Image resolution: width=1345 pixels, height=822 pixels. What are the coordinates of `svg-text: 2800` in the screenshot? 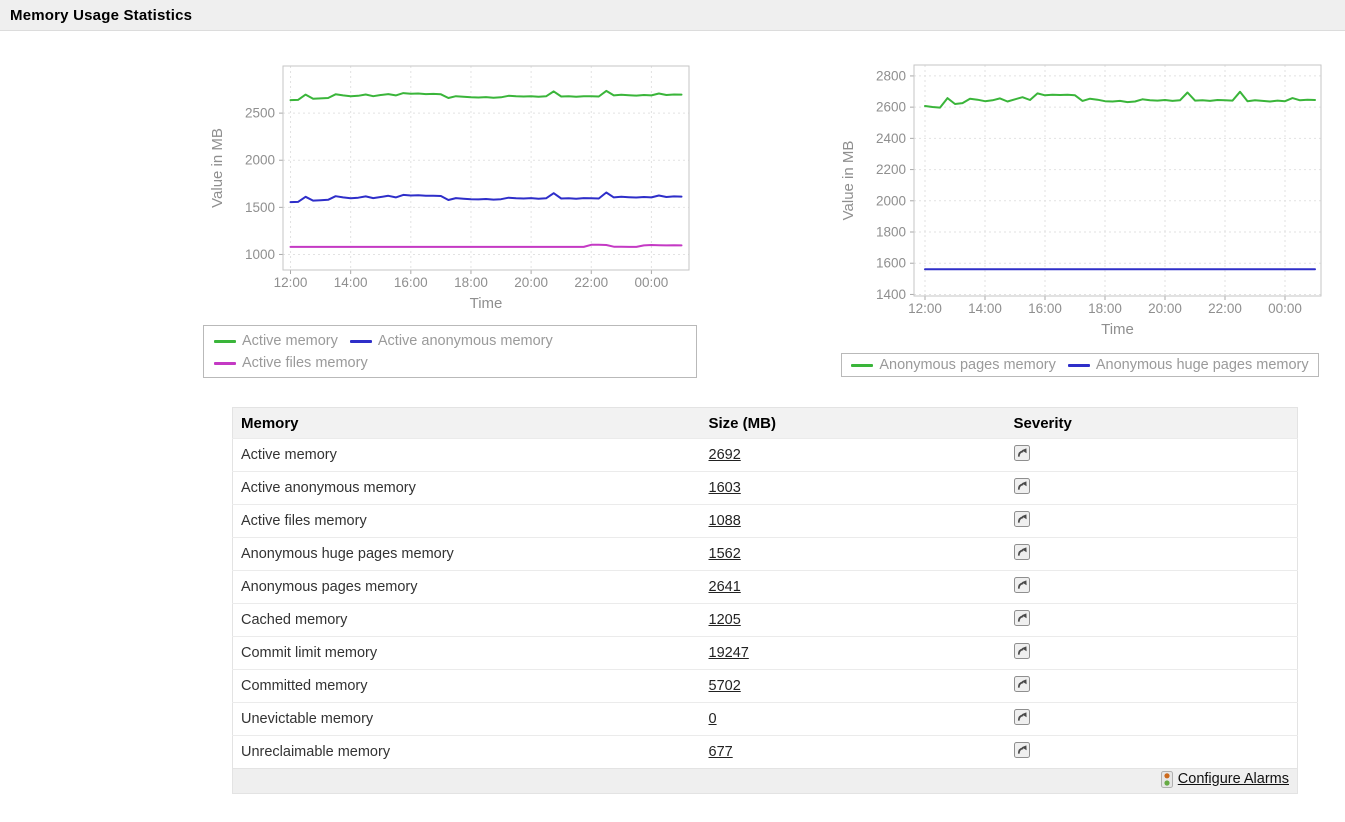 It's located at (891, 75).